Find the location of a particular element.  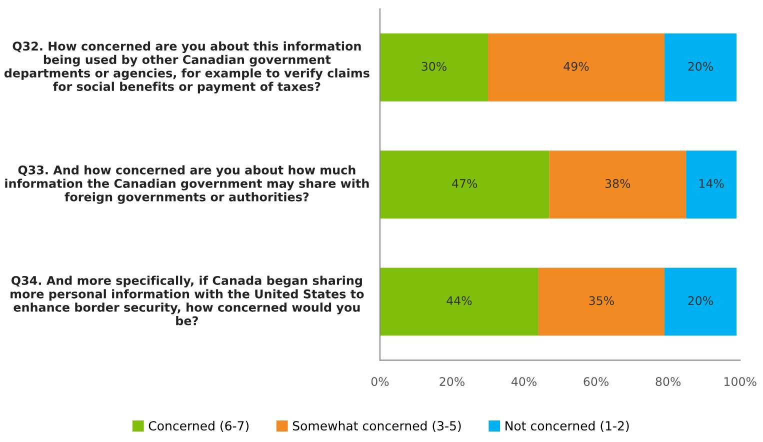

data-label: 49% is located at coordinates (576, 66).